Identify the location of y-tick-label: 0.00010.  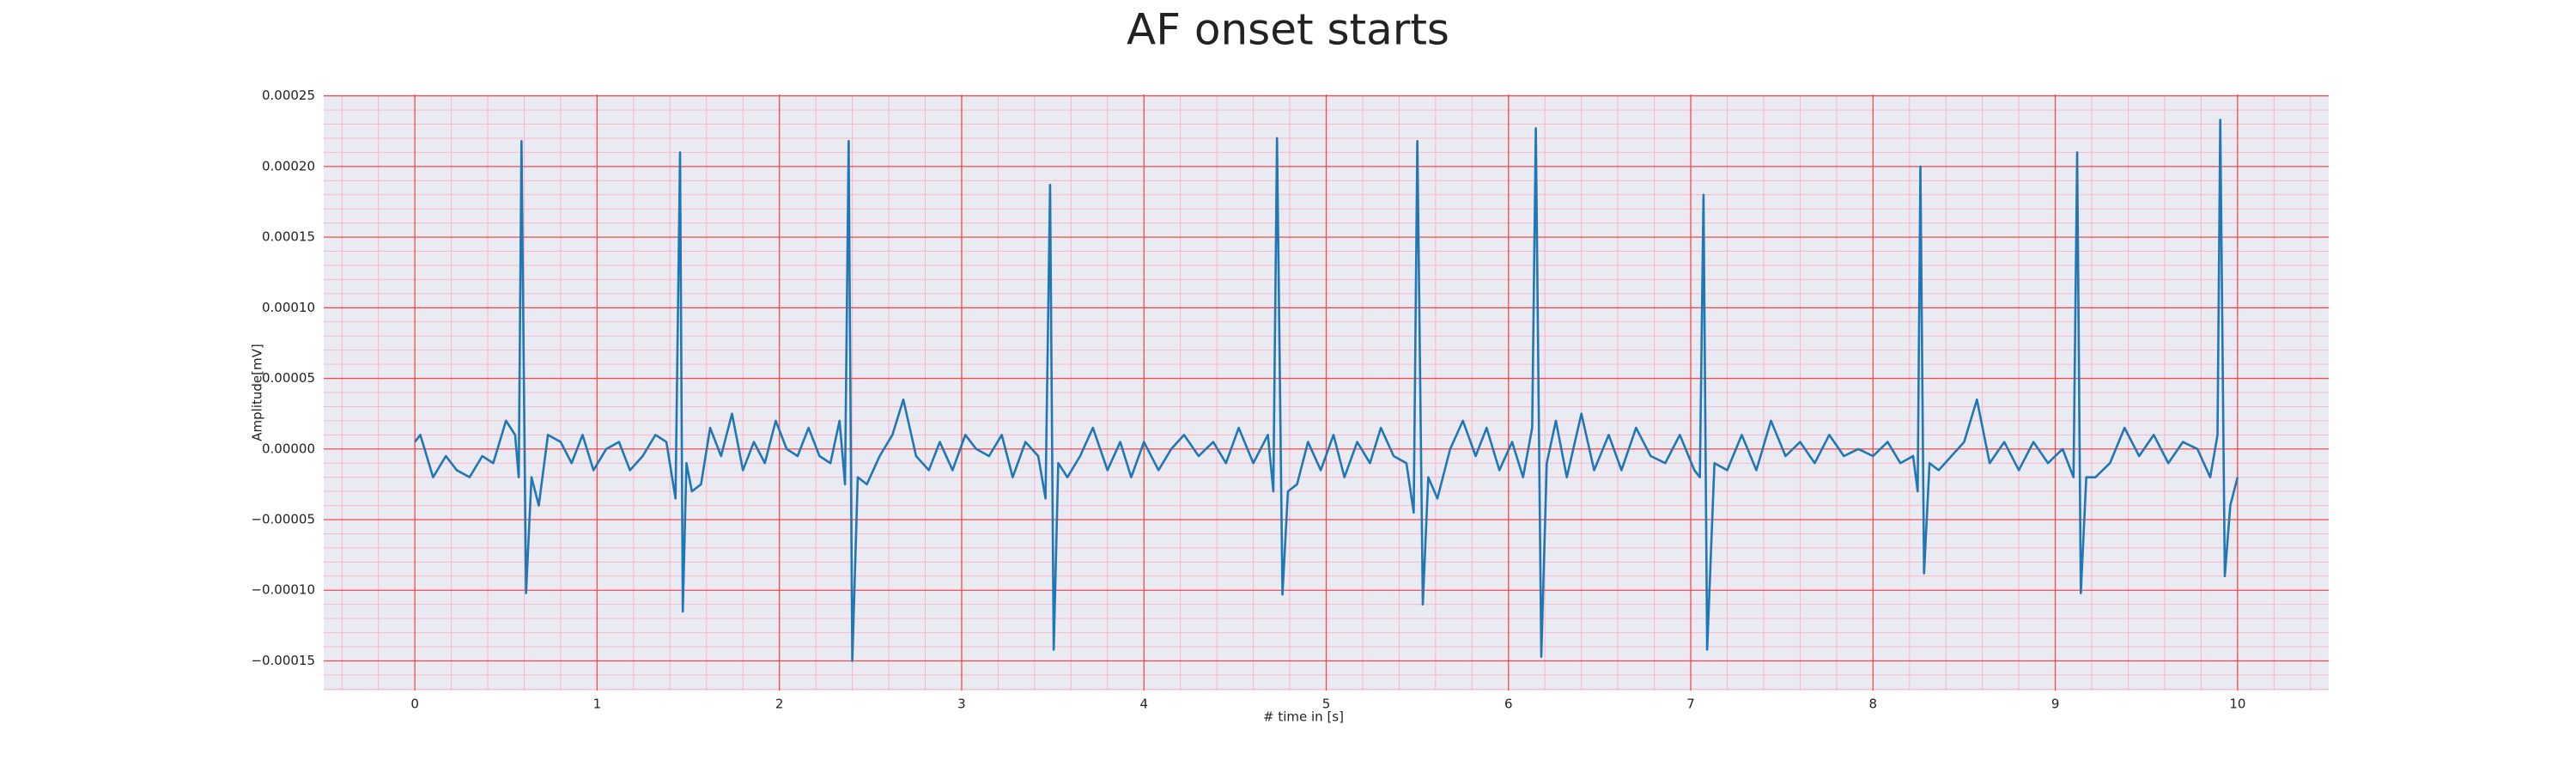
(289, 307).